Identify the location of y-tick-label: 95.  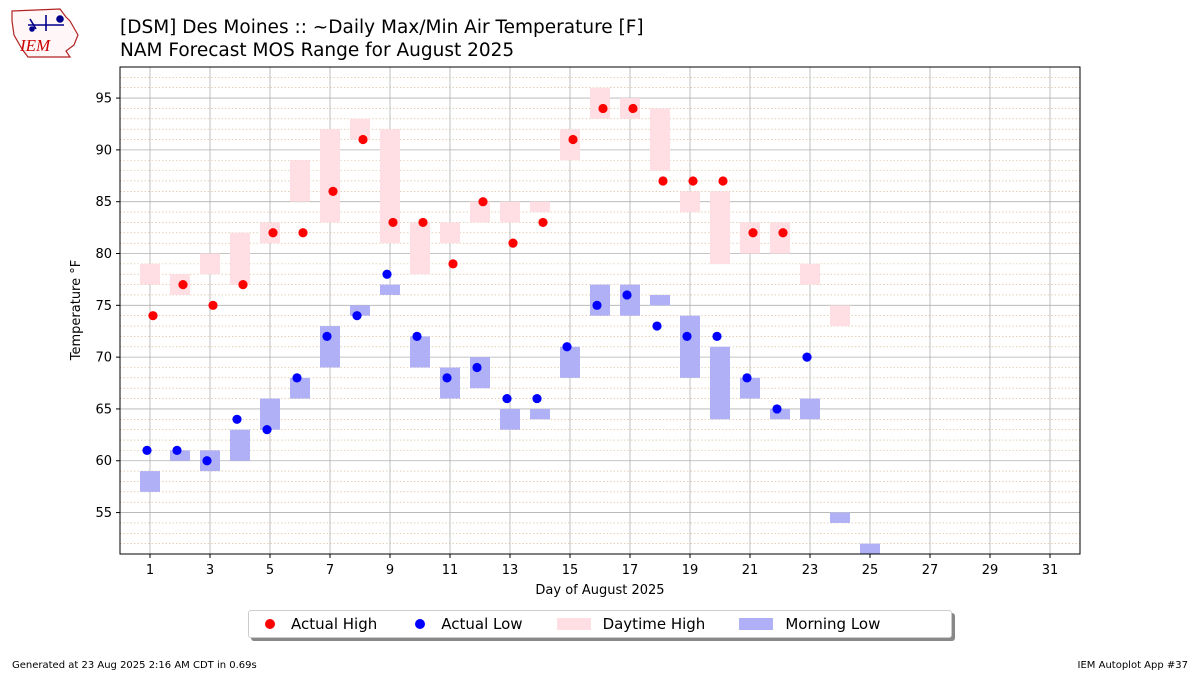
(103, 99).